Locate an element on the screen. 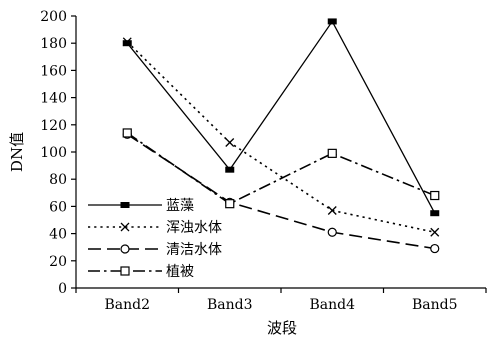 The width and height of the screenshot is (502, 342). x-tick-label: Band5 is located at coordinates (435, 305).